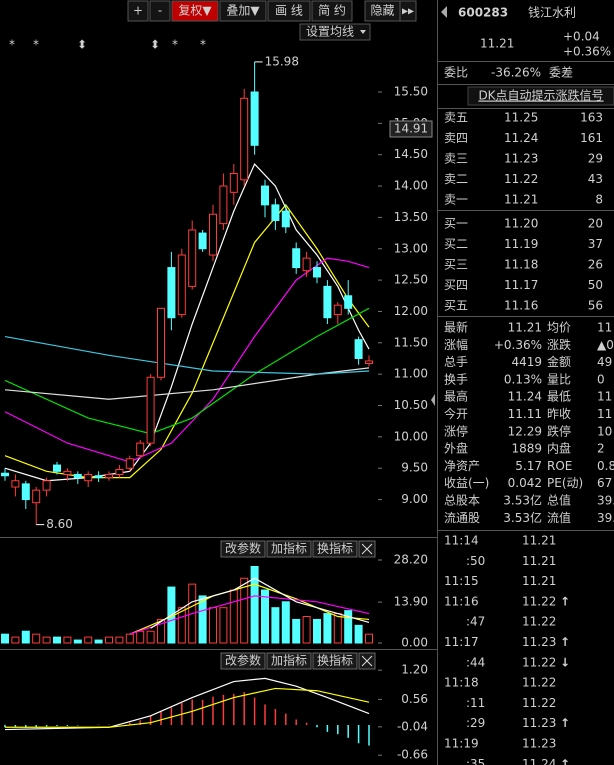  What do you see at coordinates (412, 726) in the screenshot?
I see `macd-tick-label: -0.04` at bounding box center [412, 726].